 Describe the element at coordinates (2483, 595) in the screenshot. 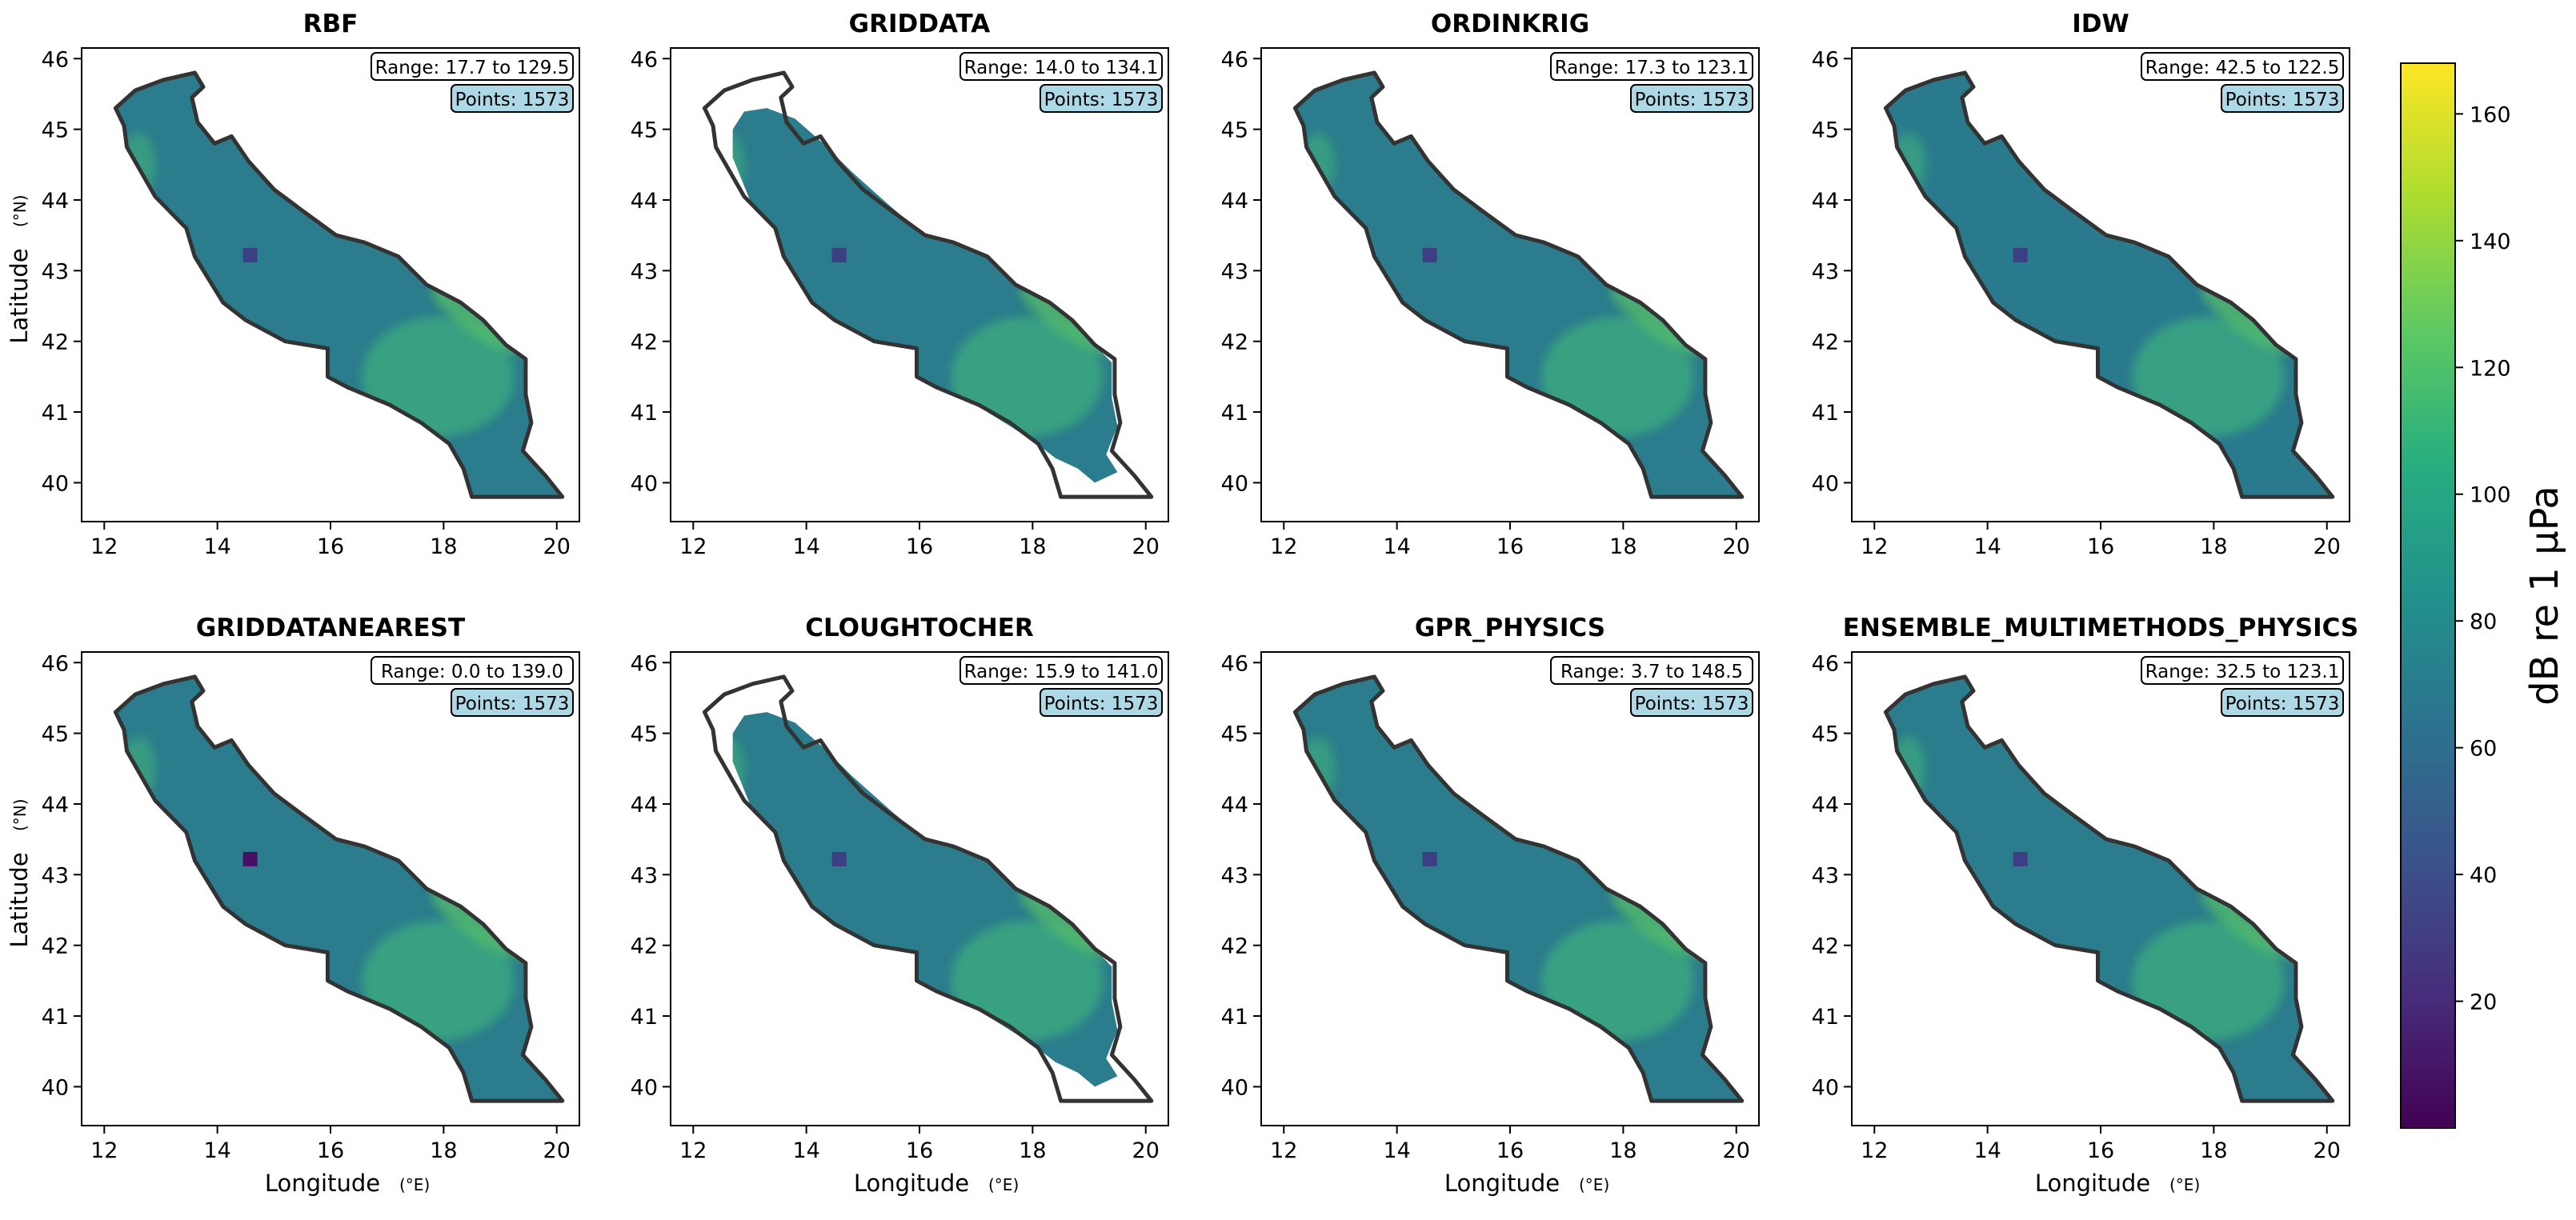

I see `colorbar: 20 40 60 80 100 120 140 160 dB re 1 μPa` at that location.